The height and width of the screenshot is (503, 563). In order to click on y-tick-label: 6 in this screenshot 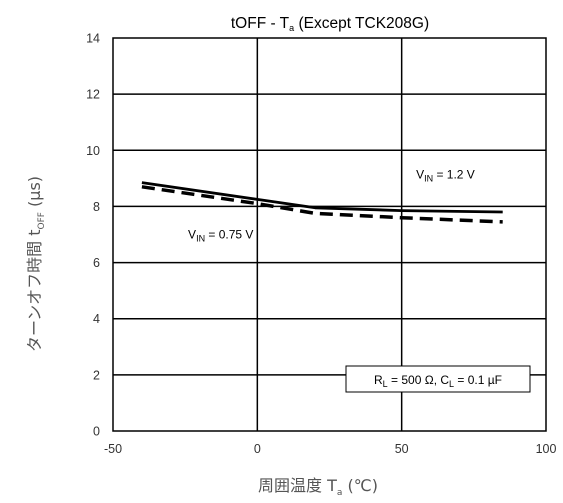, I will do `click(96, 263)`.